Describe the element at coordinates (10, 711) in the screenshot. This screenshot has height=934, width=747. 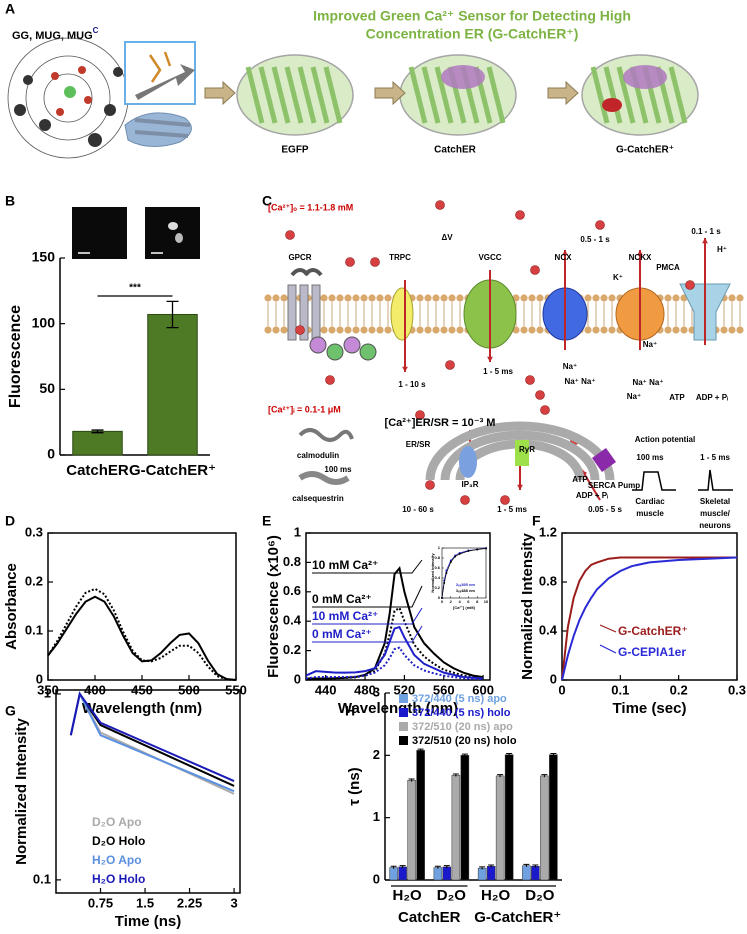
I see `panel-label: G` at that location.